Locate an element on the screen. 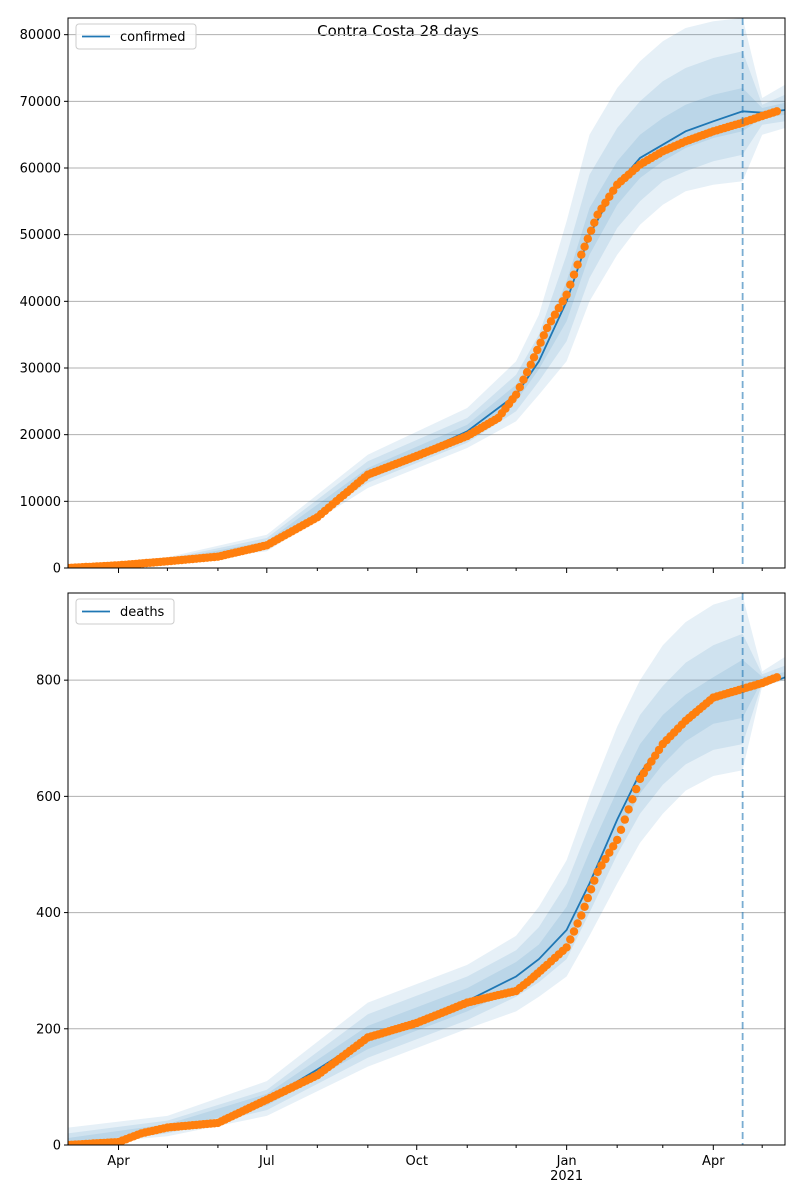 Image resolution: width=800 pixels, height=1200 pixels. y-tick-label: 600 is located at coordinates (48, 797).